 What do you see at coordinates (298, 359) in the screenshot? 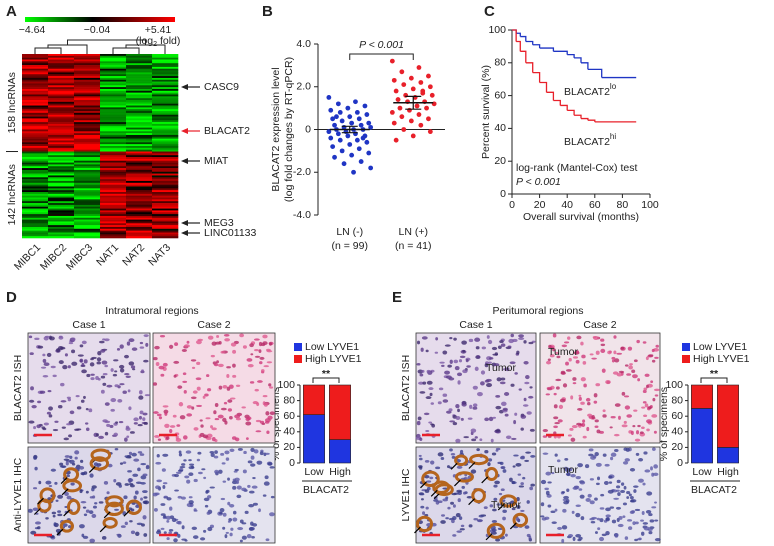
I see `legend-swatch` at bounding box center [298, 359].